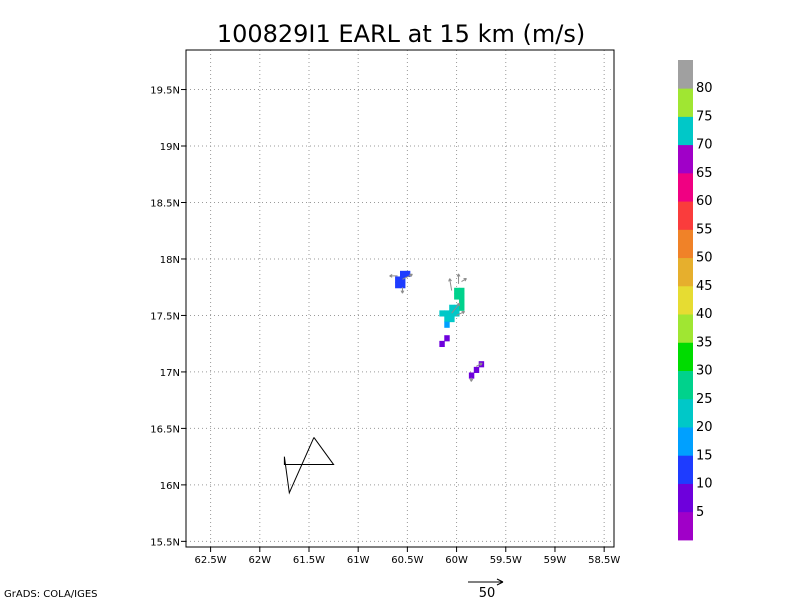  Describe the element at coordinates (704, 399) in the screenshot. I see `colorbar-label: 25` at that location.